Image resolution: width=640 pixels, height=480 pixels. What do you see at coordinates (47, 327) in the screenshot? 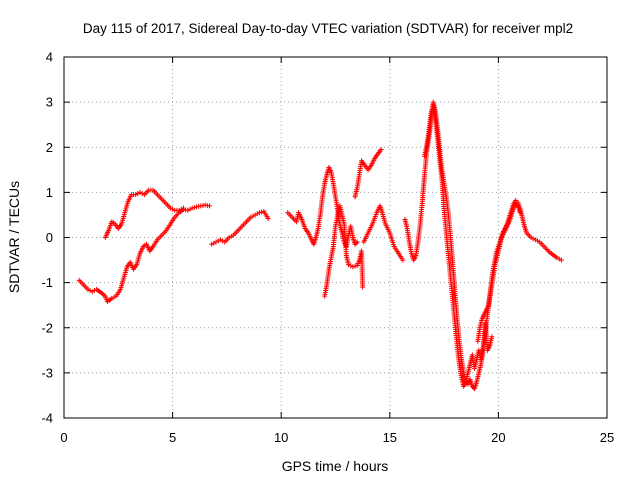
I see `y-tick-label: -2` at bounding box center [47, 327].